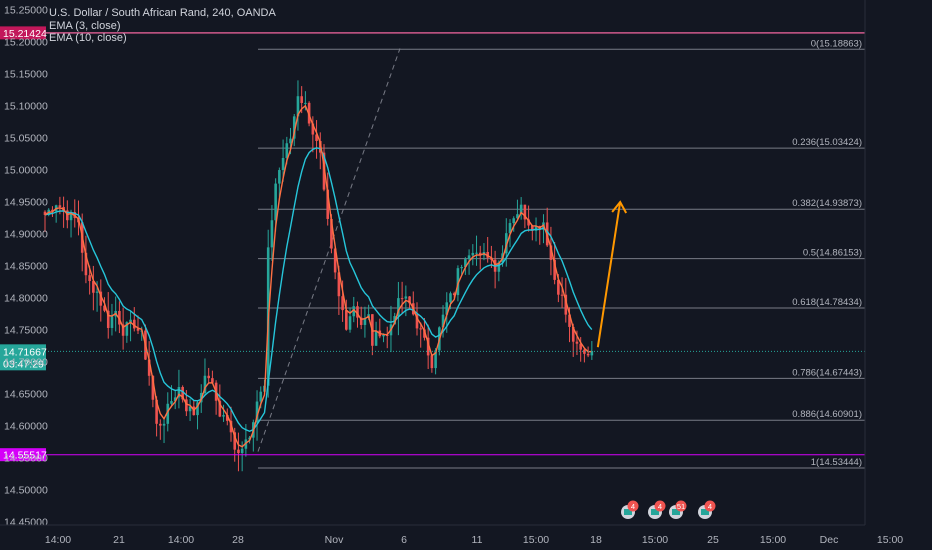  I want to click on time-axis-bg, so click(466, 537).